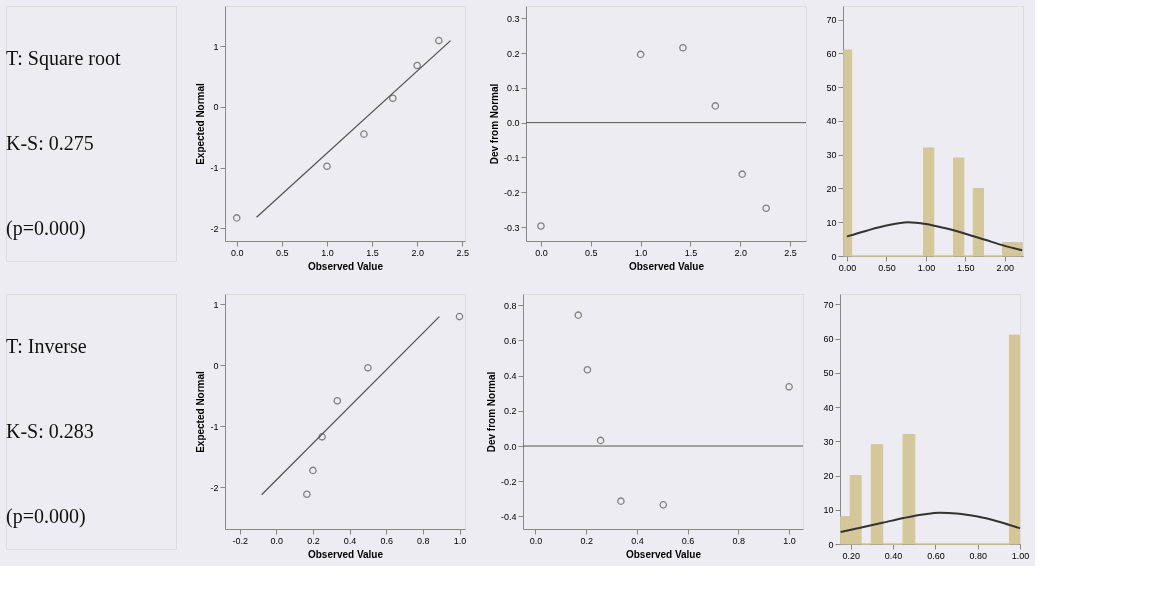 The image size is (1164, 607). Describe the element at coordinates (936, 555) in the screenshot. I see `x-tick-label: 0.60` at that location.